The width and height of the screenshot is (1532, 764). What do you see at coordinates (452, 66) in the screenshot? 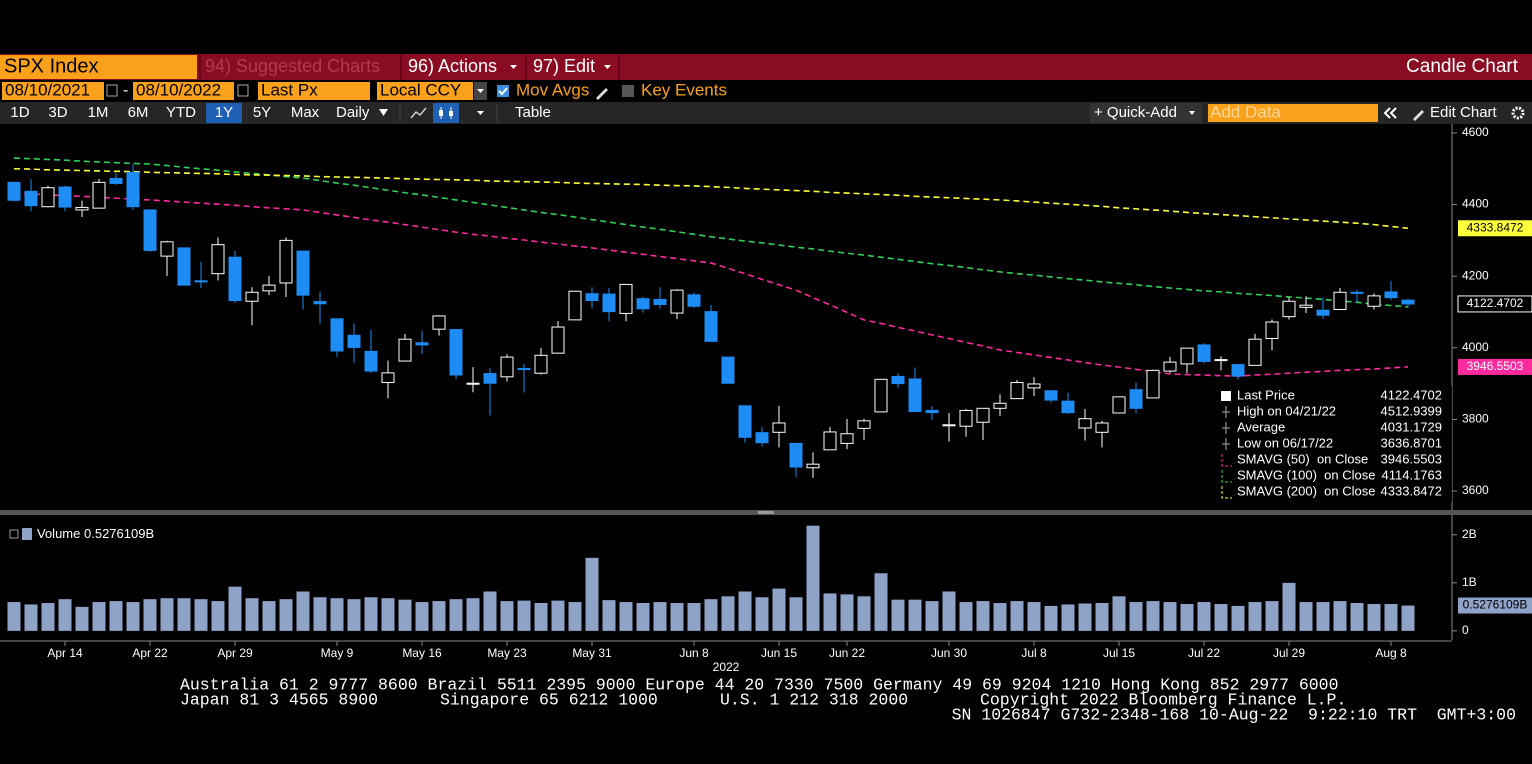
I see `menu-item: 96) Actions` at bounding box center [452, 66].